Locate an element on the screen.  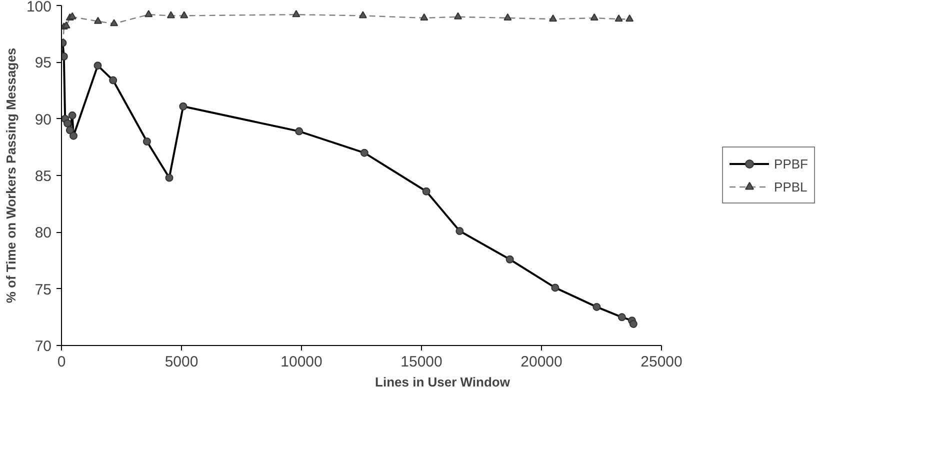
x-tick-label: 15000 is located at coordinates (421, 362).